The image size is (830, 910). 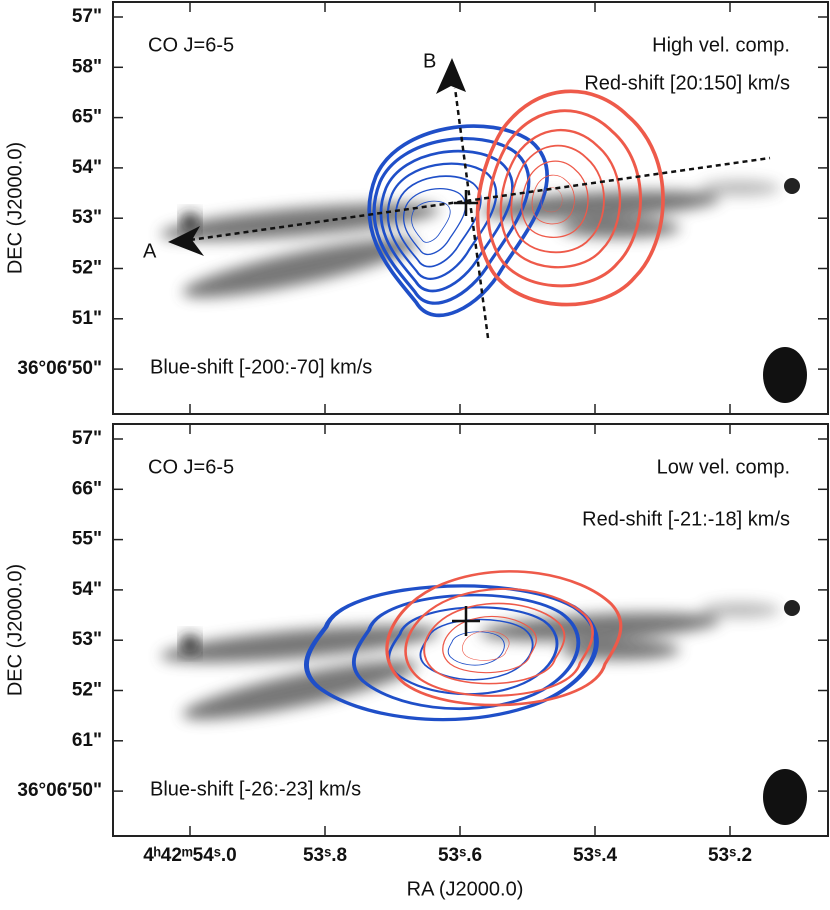 What do you see at coordinates (460, 855) in the screenshot?
I see `x-tick-label: 53ˢ.6` at bounding box center [460, 855].